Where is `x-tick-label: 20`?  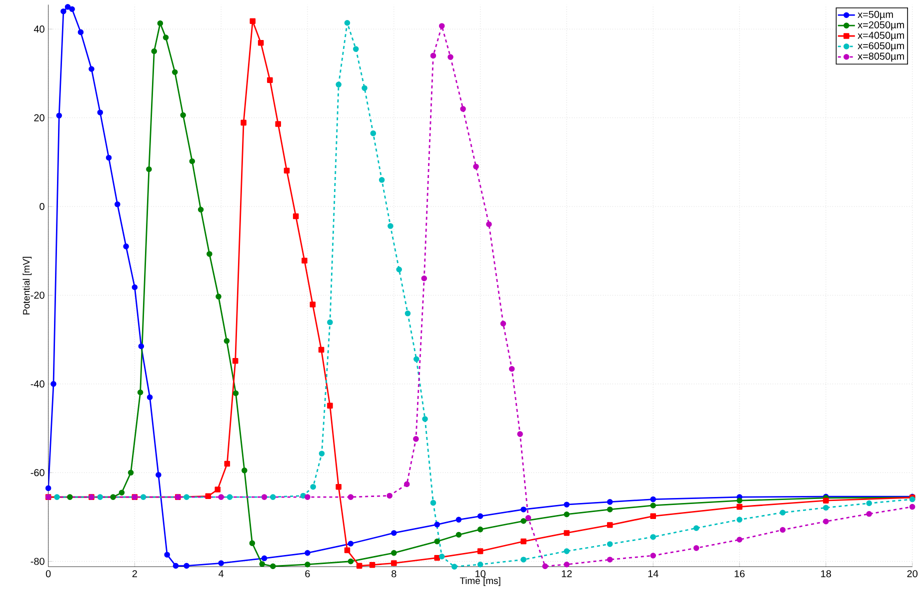 x-tick-label: 20 is located at coordinates (912, 574).